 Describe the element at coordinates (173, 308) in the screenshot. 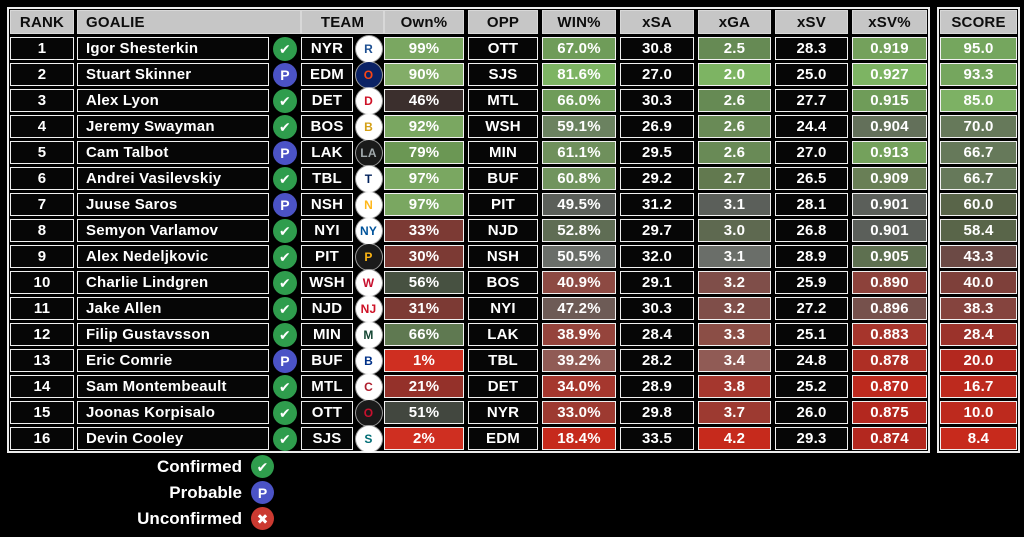

I see `goalie-name-cell: Jake Allen` at that location.